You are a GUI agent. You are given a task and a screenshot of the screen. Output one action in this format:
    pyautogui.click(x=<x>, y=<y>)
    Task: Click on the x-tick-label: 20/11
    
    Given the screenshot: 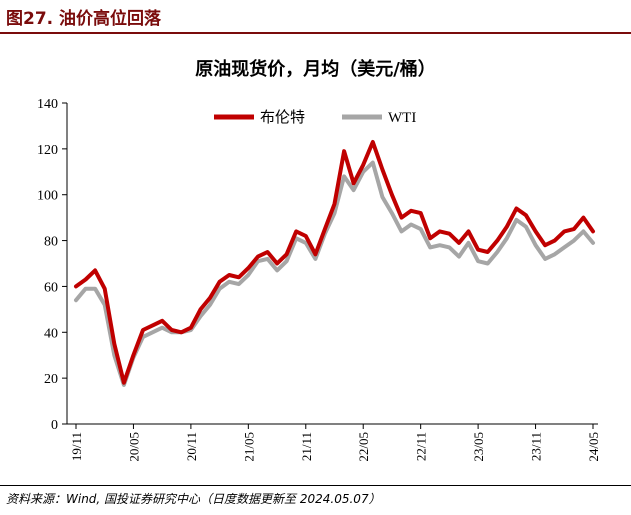 What is the action you would take?
    pyautogui.click(x=191, y=446)
    